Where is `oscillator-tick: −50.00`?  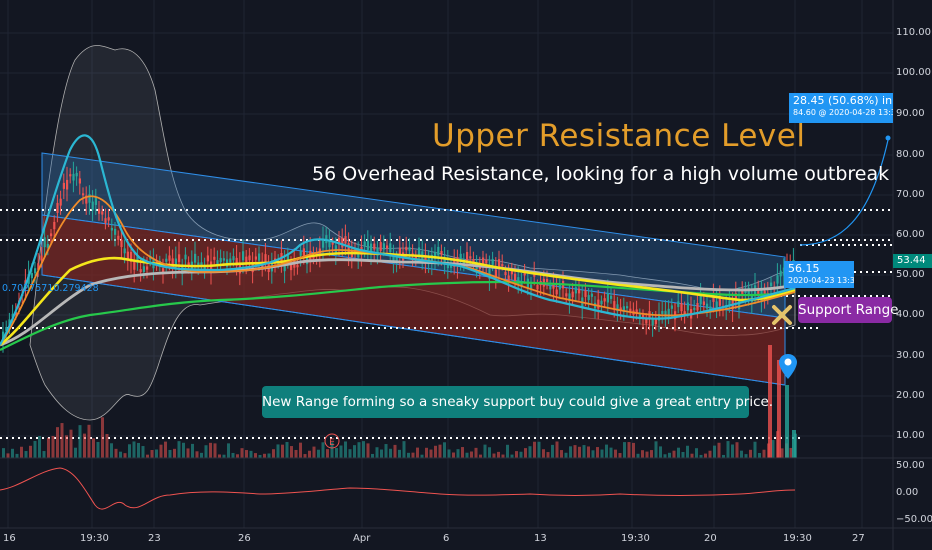
oscillator-tick: −50.00 is located at coordinates (914, 519).